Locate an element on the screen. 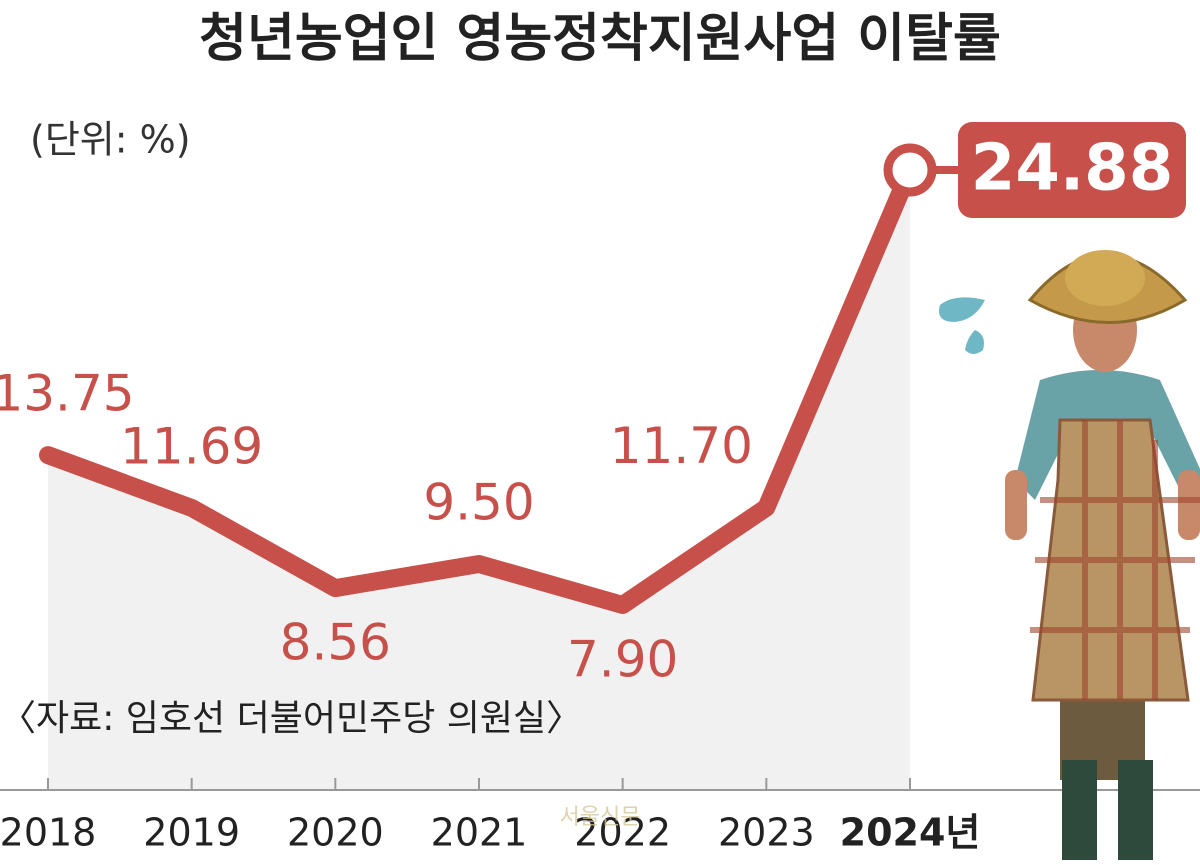 This screenshot has height=865, width=1200. watermark: 서울신문 is located at coordinates (600, 817).